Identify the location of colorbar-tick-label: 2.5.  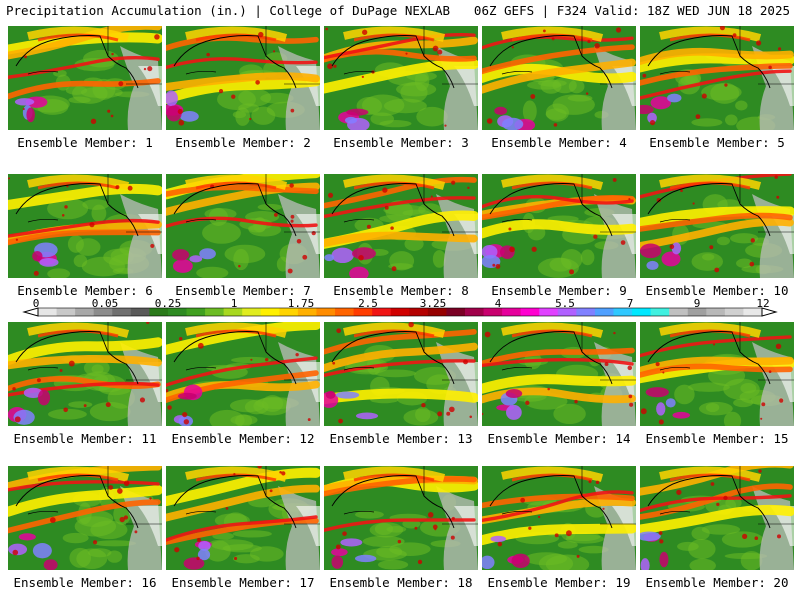
(368, 303).